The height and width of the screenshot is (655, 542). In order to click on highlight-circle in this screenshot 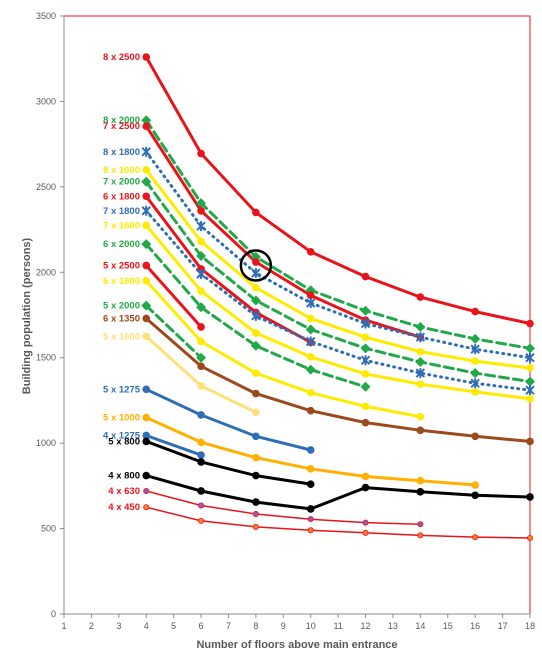, I will do `click(256, 265)`.